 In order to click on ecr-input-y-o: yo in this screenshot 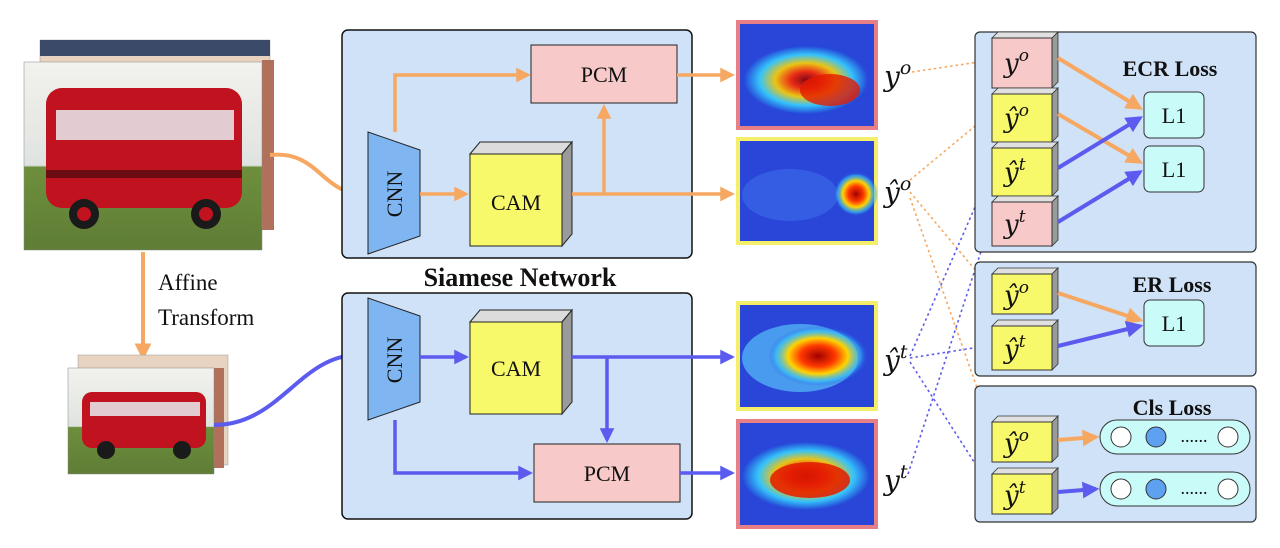, I will do `click(1025, 60)`.